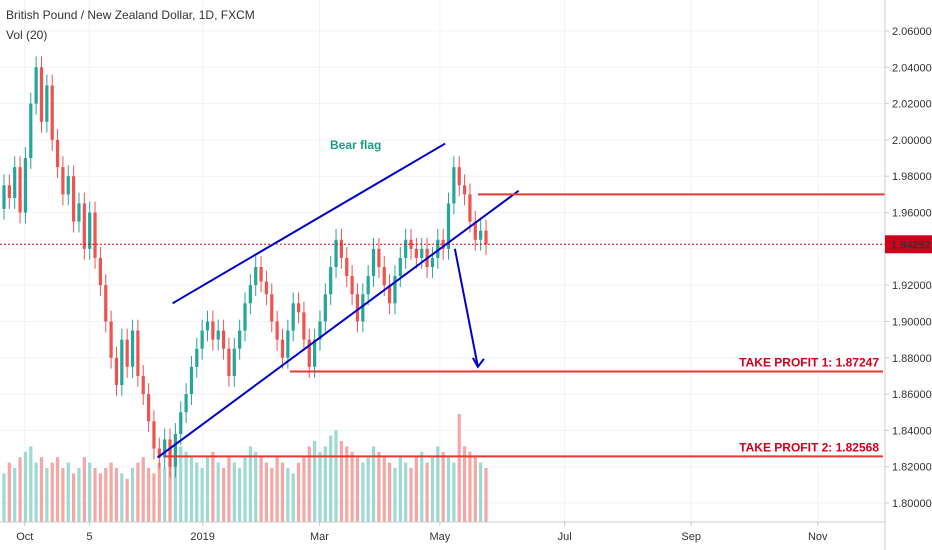 This screenshot has width=932, height=550. Describe the element at coordinates (319, 537) in the screenshot. I see `time-tick-label: Mar` at that location.